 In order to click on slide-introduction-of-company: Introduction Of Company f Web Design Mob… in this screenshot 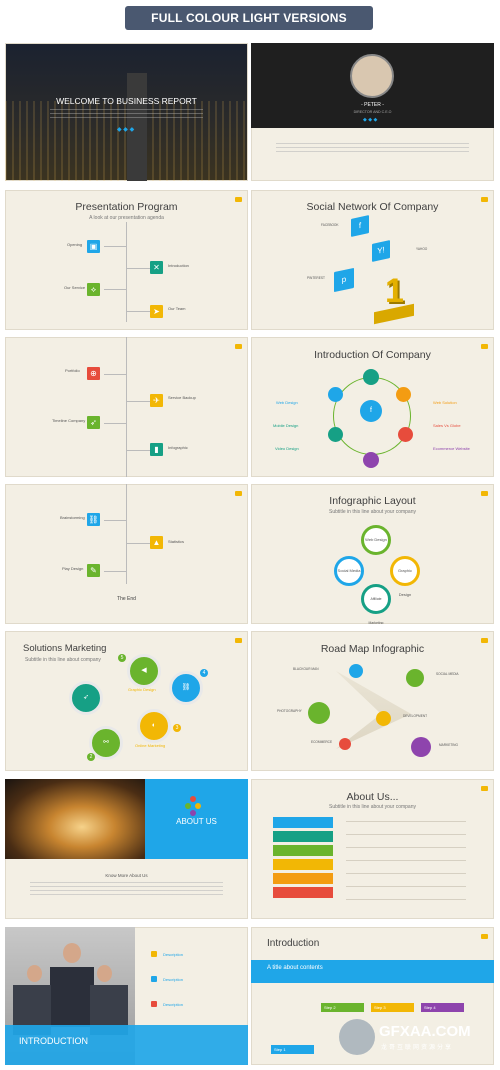, I will do `click(372, 407)`.